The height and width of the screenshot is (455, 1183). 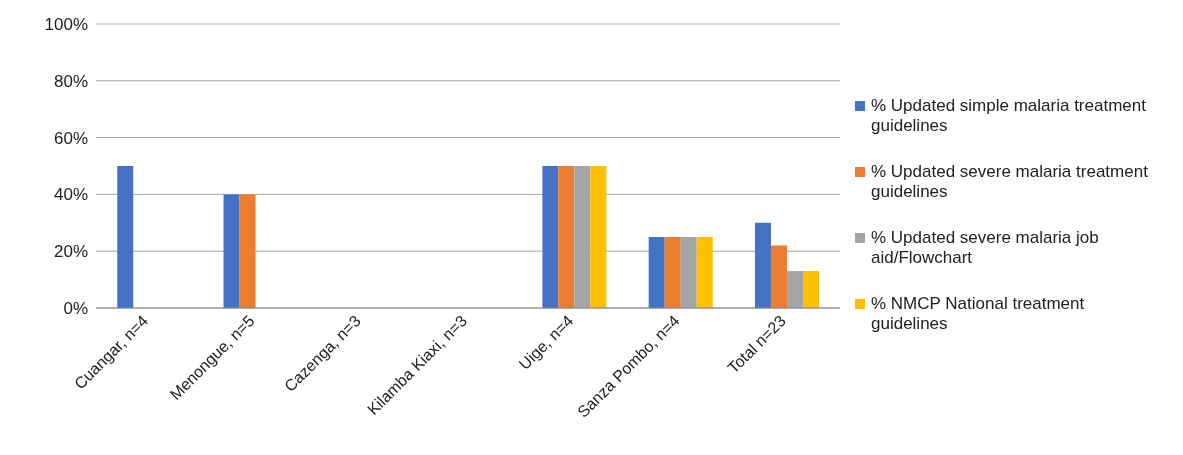 I want to click on x-tick-label: Uige, n=4, so click(x=546, y=342).